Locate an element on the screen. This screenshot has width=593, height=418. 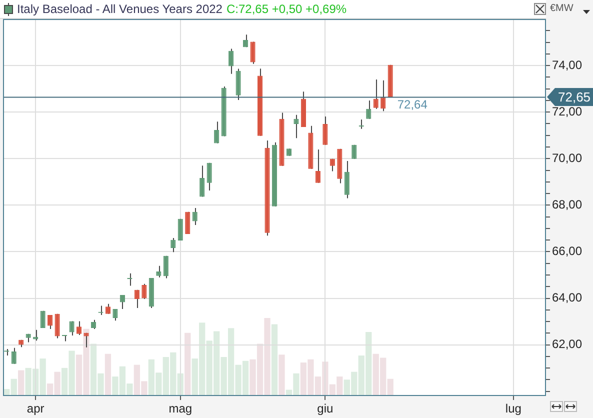
ref-line-label: 72,64 is located at coordinates (412, 105).